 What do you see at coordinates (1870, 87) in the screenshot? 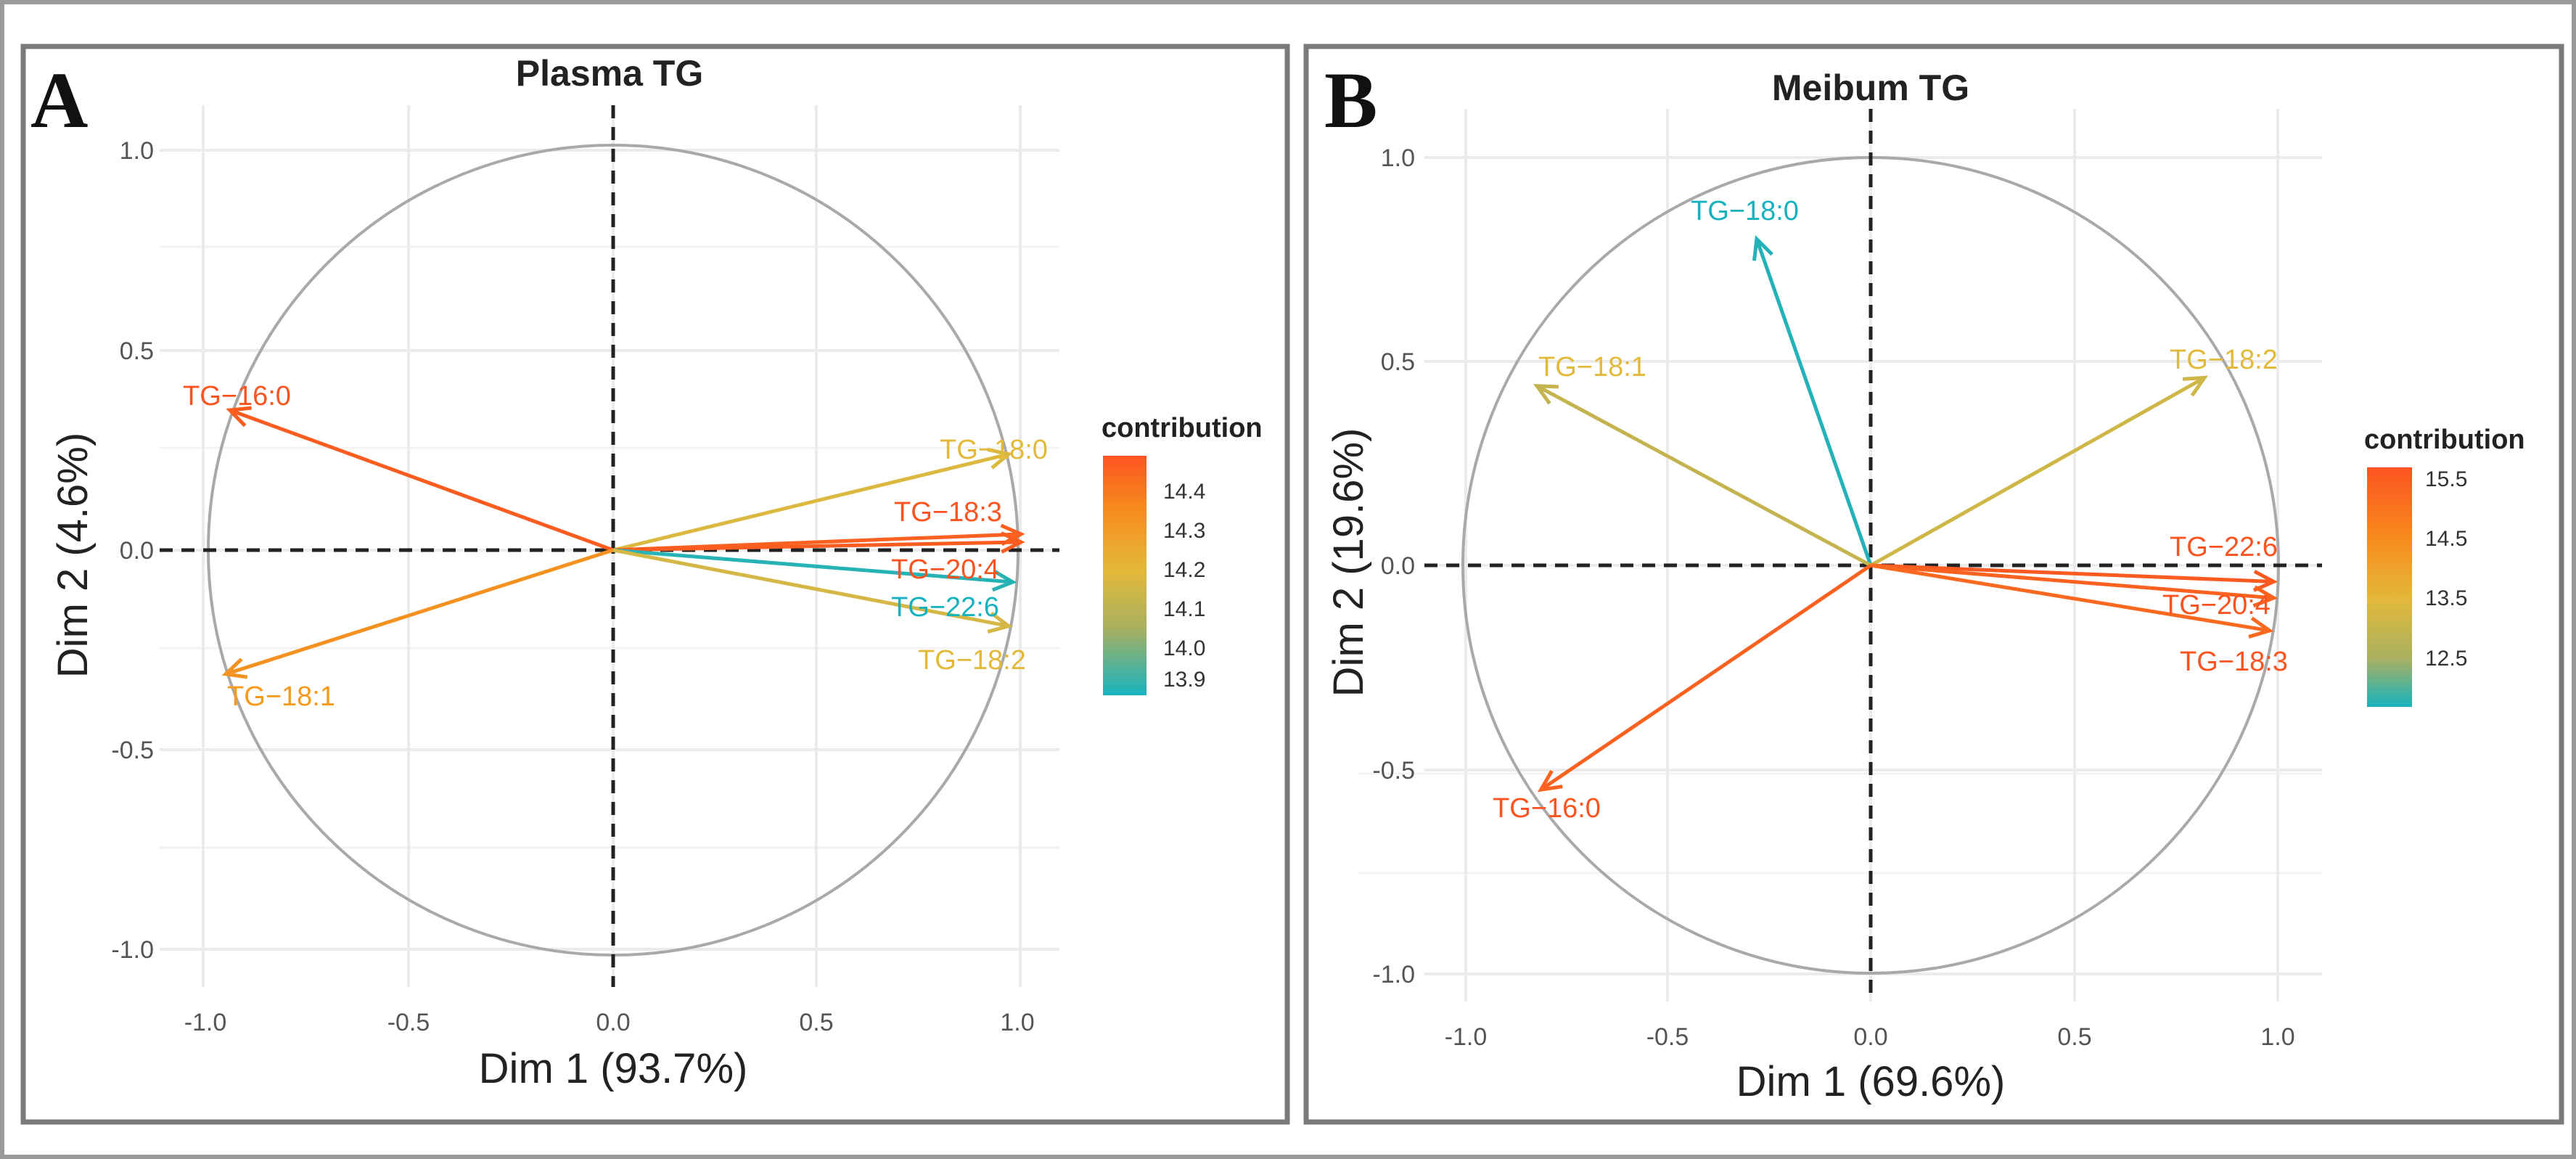
I see `panel-b-title: Meibum TG` at bounding box center [1870, 87].